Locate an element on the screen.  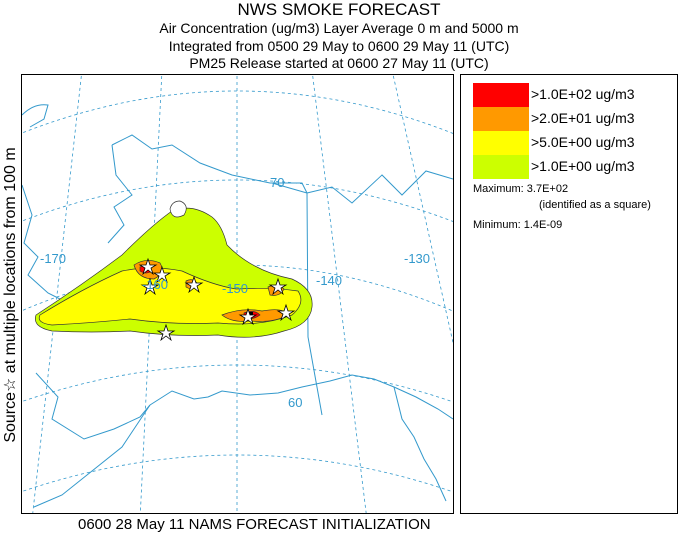
legend-label-gt-100: >1.0E+02 ug/m3 is located at coordinates (583, 94).